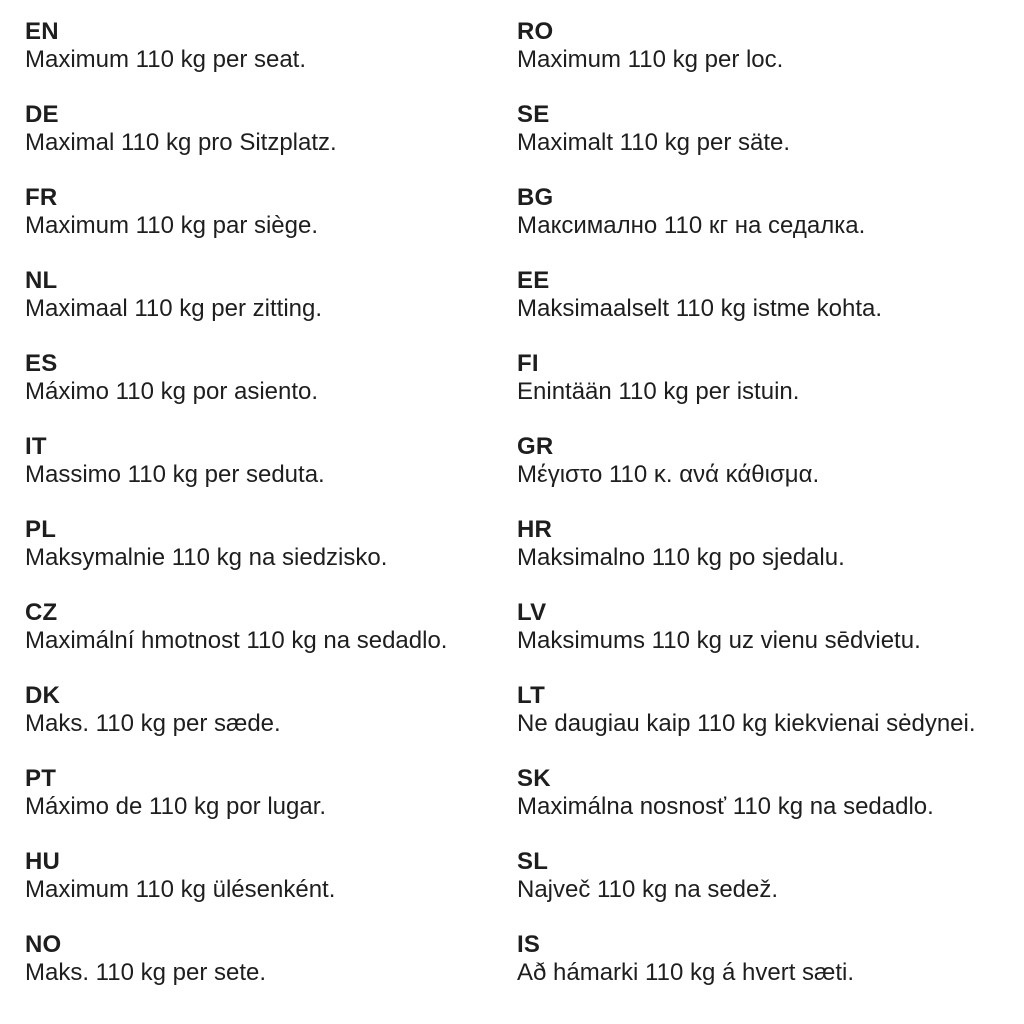 The image size is (1024, 1024). I want to click on language-entry-lv: LV Maksimums 110 kg uz vienu sēdvietu., so click(765, 627).